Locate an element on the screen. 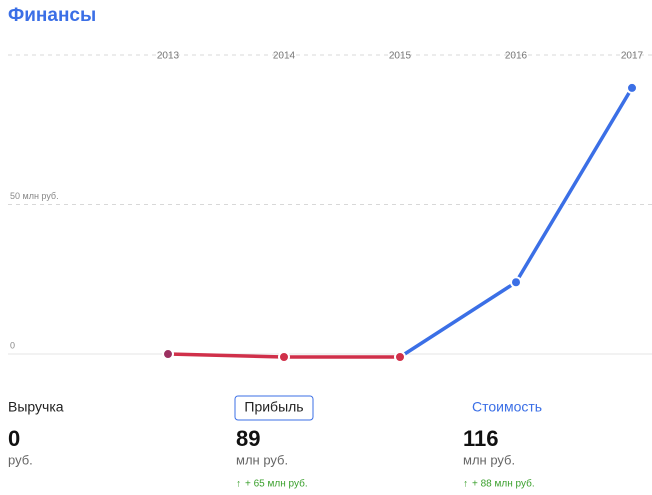 This screenshot has width=652, height=495. tab-label: Стоимость is located at coordinates (507, 407).